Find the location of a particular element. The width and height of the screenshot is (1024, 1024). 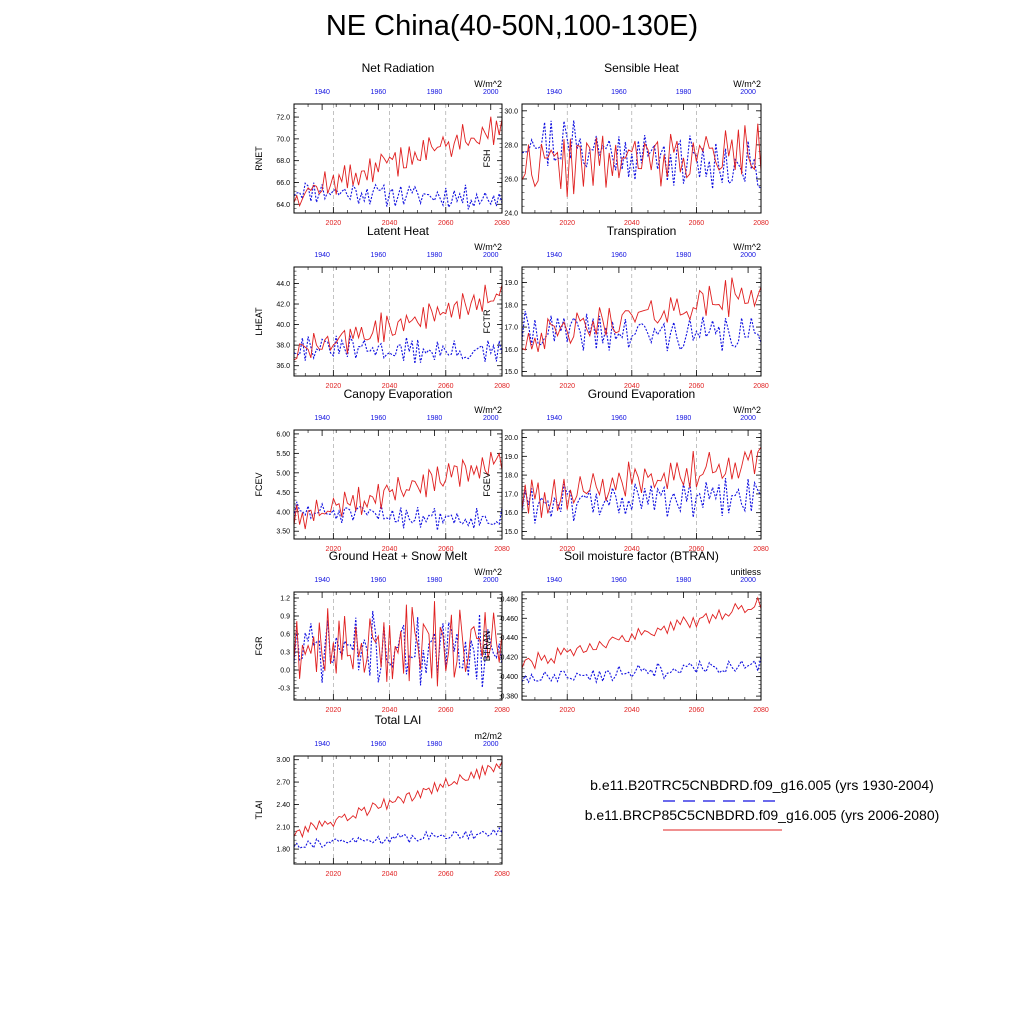

panel-9-ytick-label: 2.10 is located at coordinates (283, 827).